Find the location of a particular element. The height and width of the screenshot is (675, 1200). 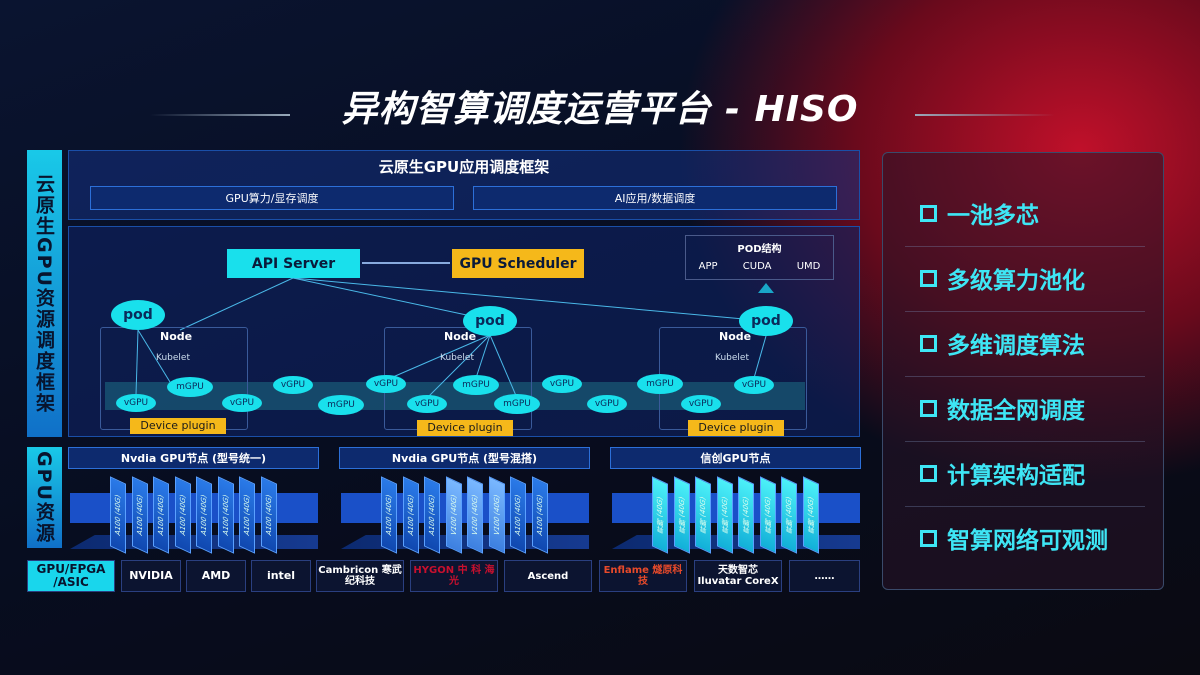

gpu-scheduler-box: GPU Scheduler is located at coordinates (518, 263).